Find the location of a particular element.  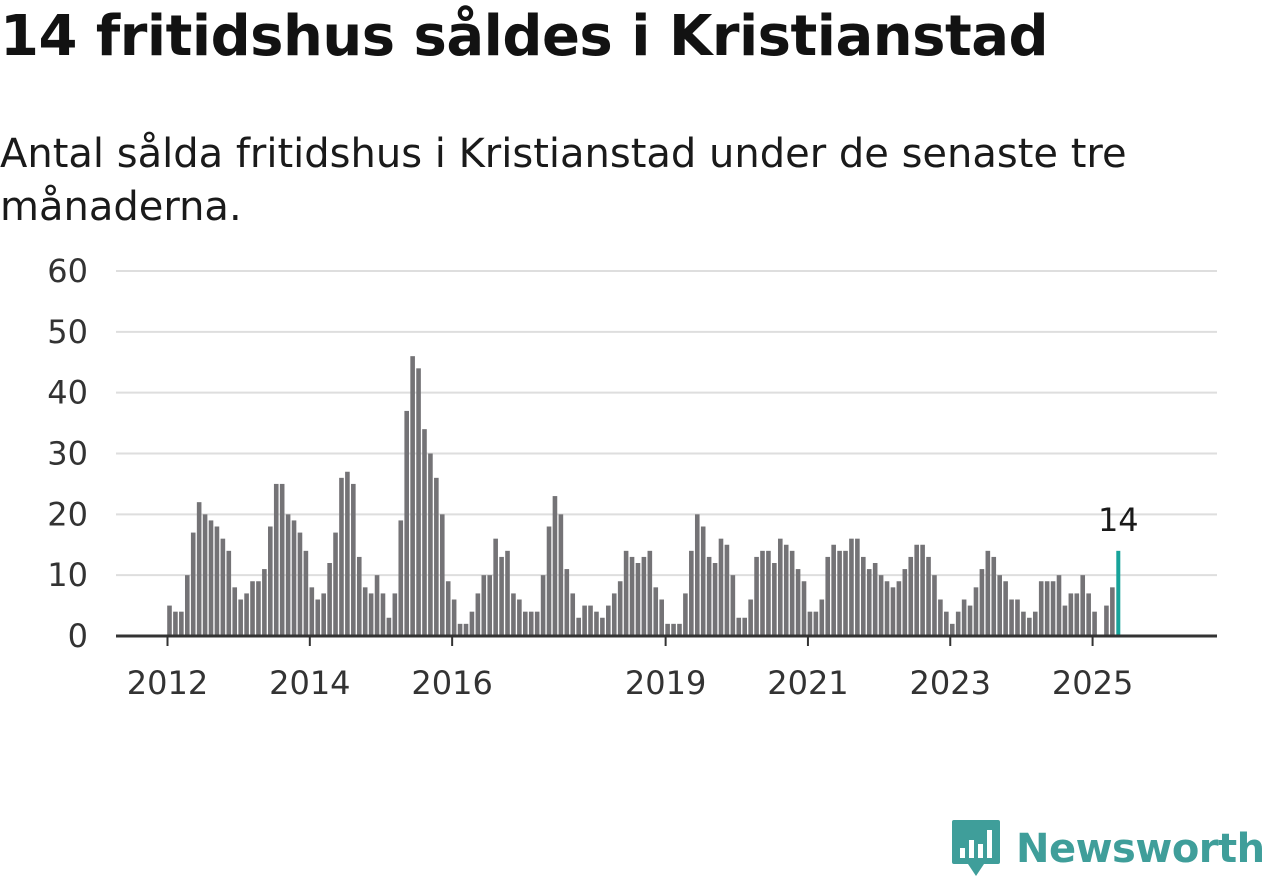

latest-value-label: 14 is located at coordinates (1118, 520).